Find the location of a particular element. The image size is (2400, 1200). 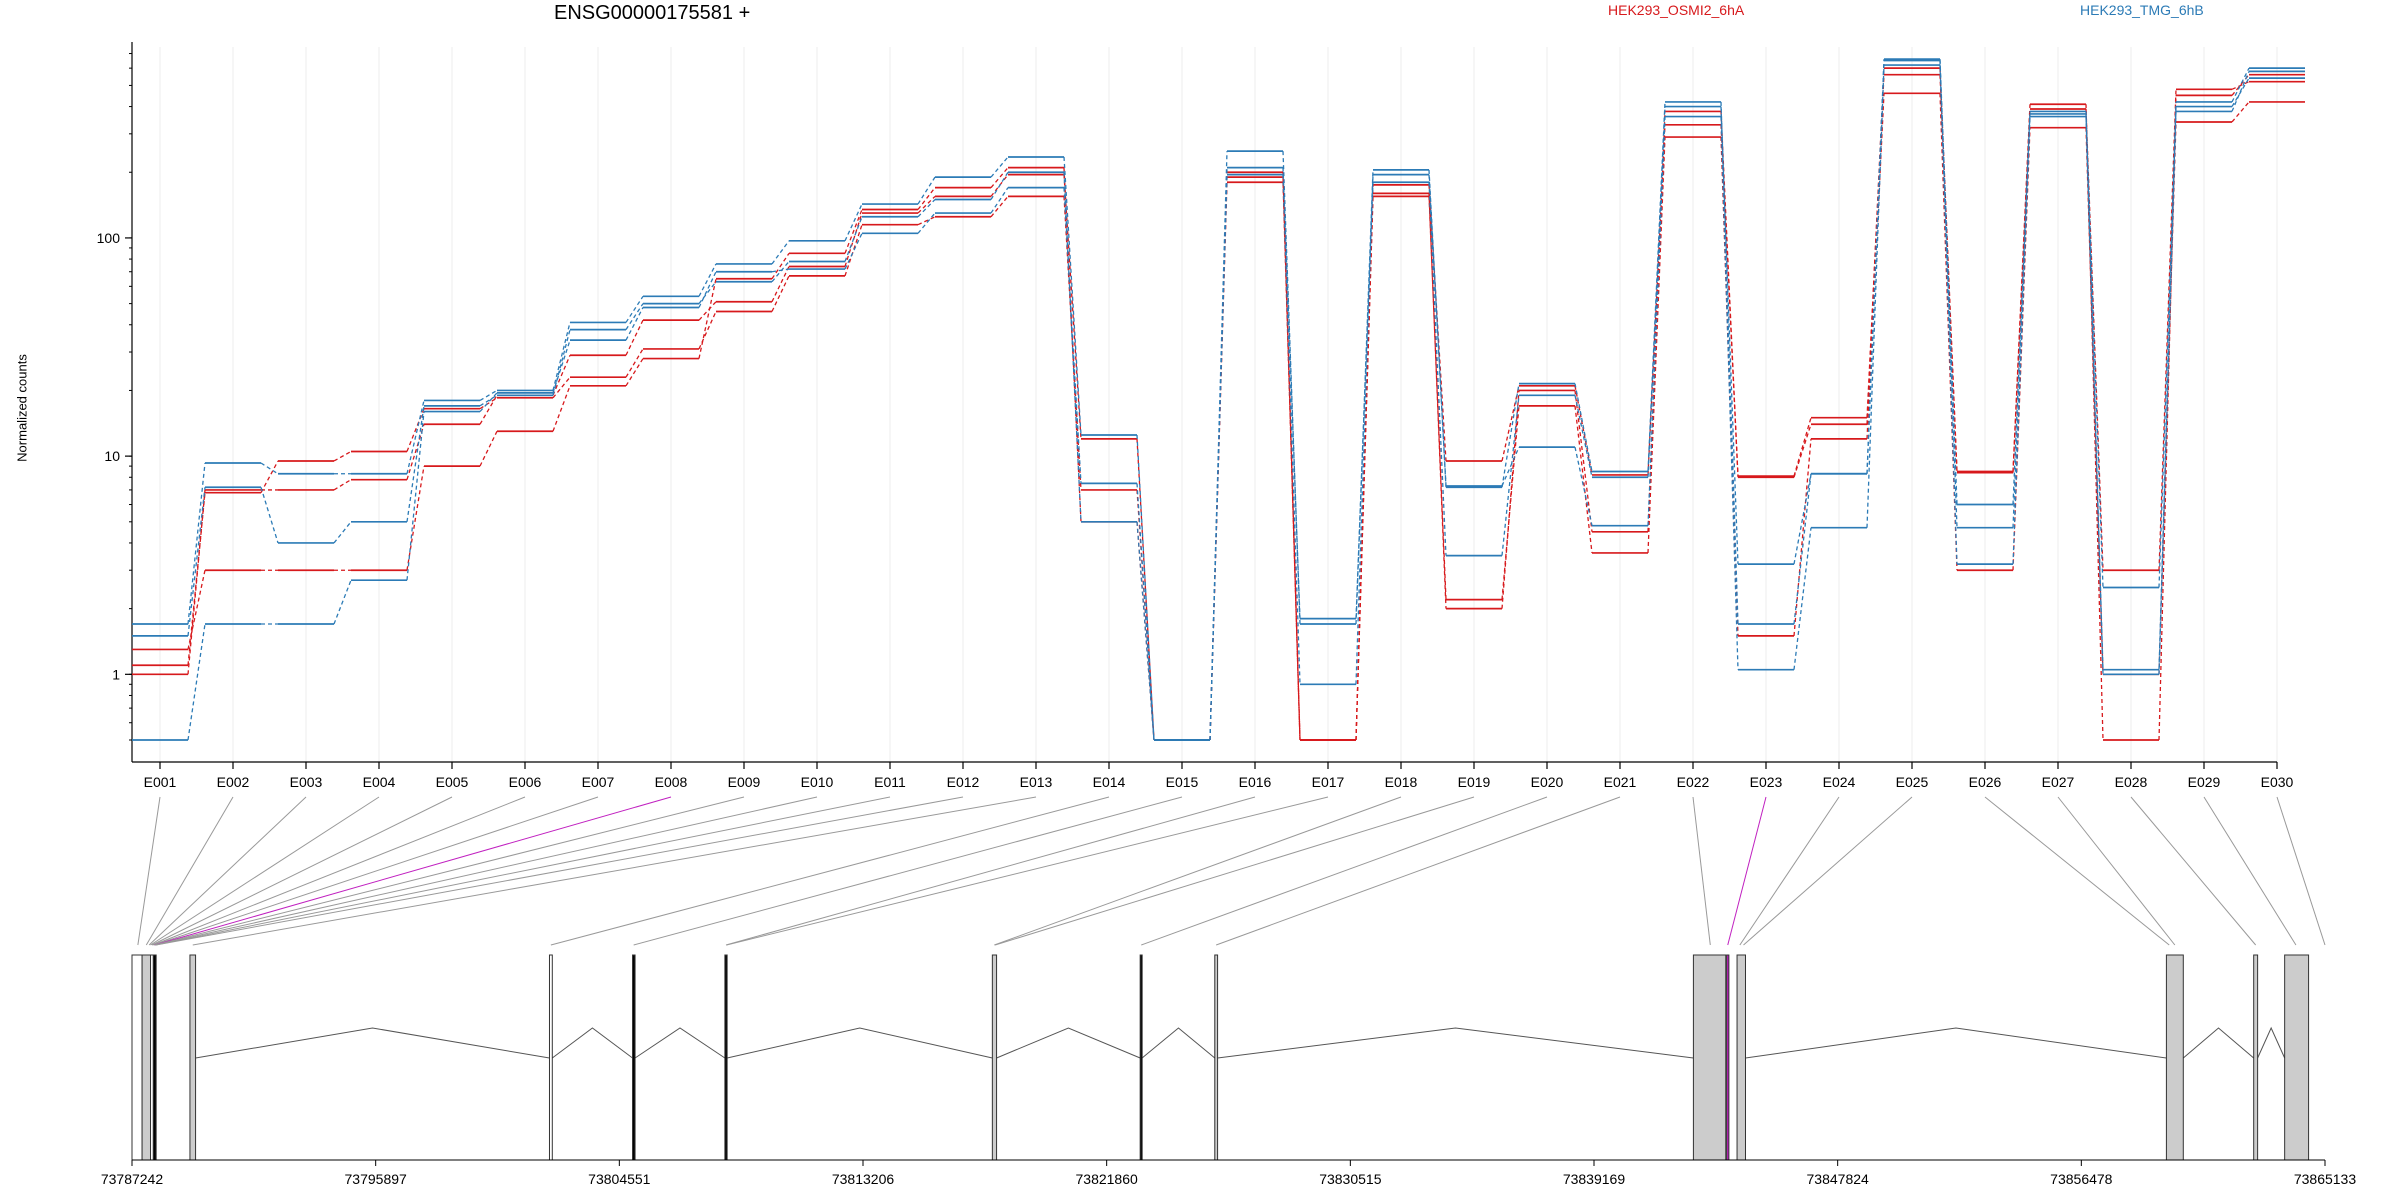

x-tick-label: E012 is located at coordinates (963, 782).